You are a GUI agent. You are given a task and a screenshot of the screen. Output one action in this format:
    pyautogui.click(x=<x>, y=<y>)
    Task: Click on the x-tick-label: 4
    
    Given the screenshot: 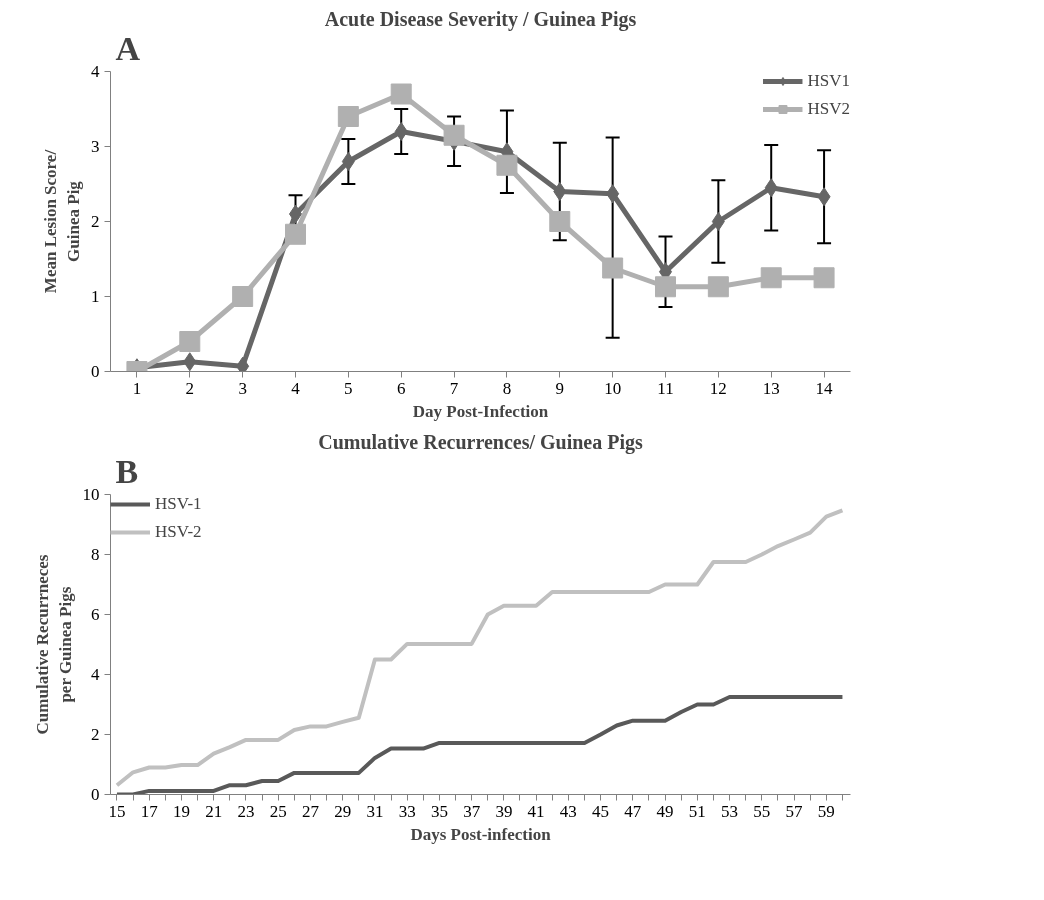 What is the action you would take?
    pyautogui.click(x=296, y=388)
    